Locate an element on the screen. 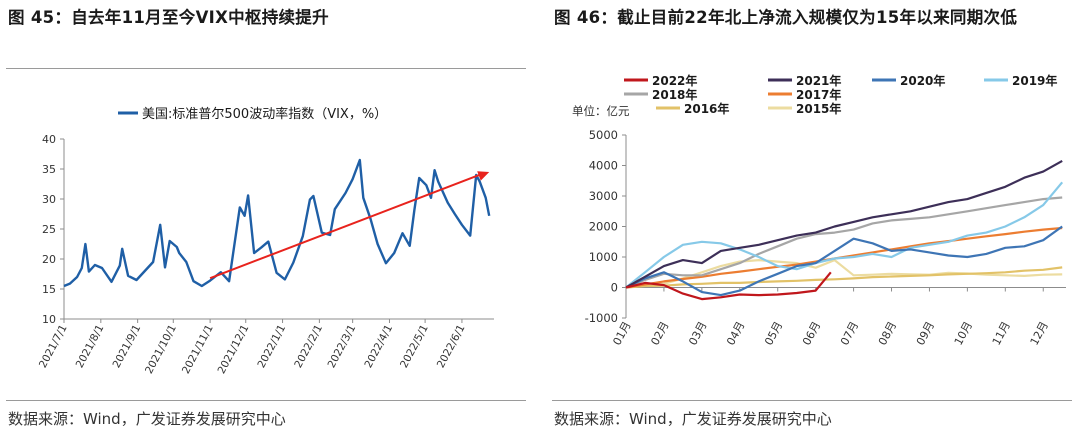 This screenshot has width=1080, height=442. x-tick-label: 2022/6/1 is located at coordinates (451, 346).